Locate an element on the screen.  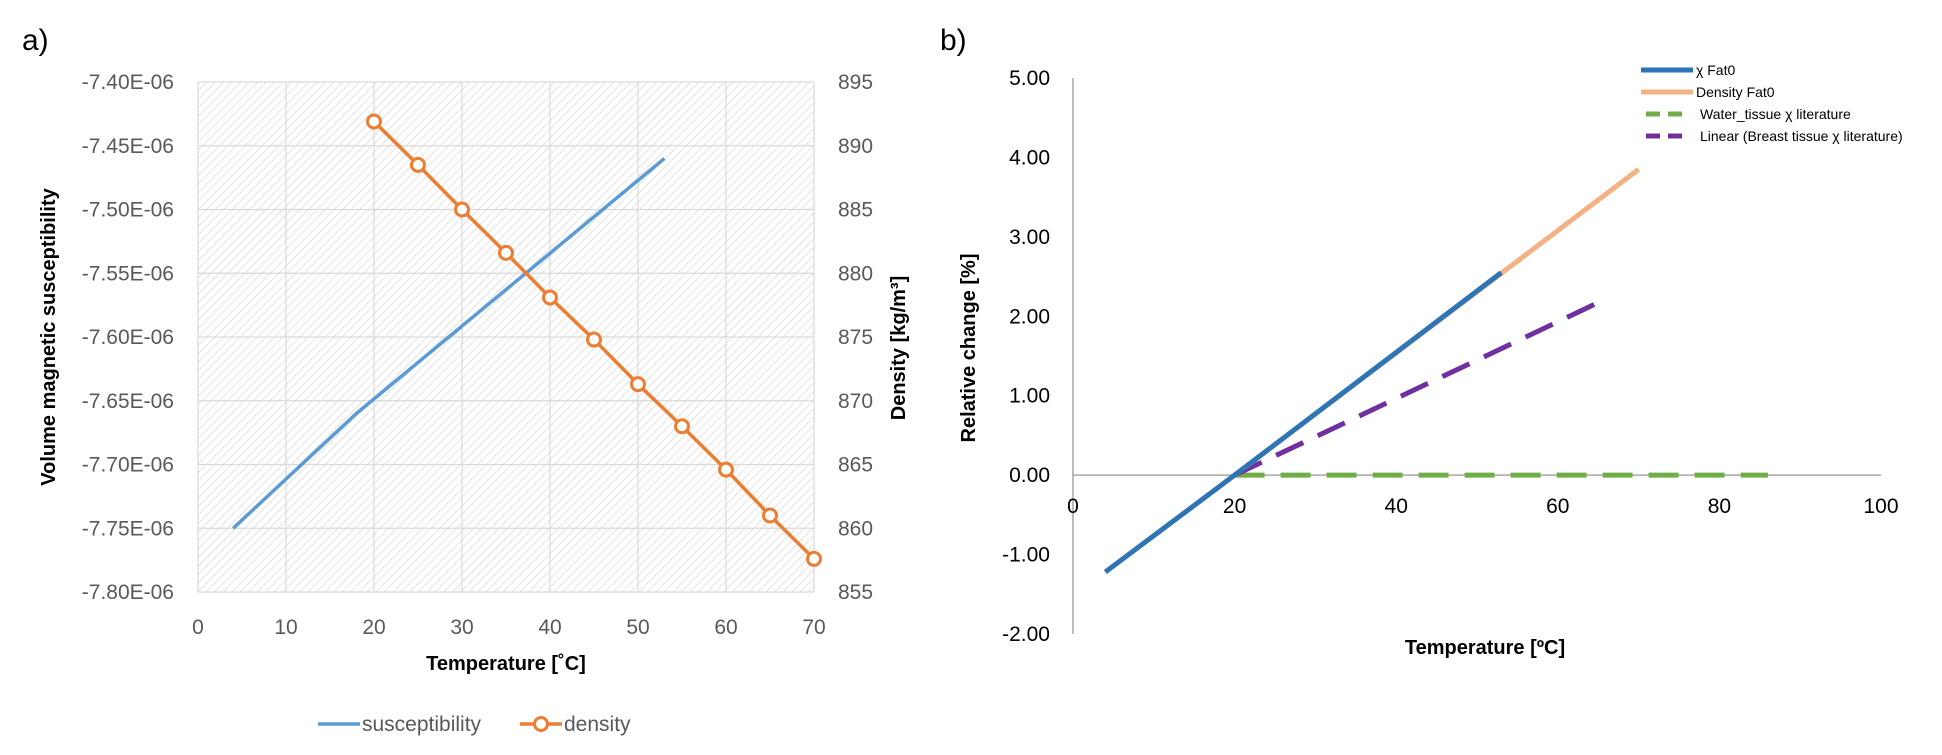
y-tick-label: -1.00 is located at coordinates (1026, 555).